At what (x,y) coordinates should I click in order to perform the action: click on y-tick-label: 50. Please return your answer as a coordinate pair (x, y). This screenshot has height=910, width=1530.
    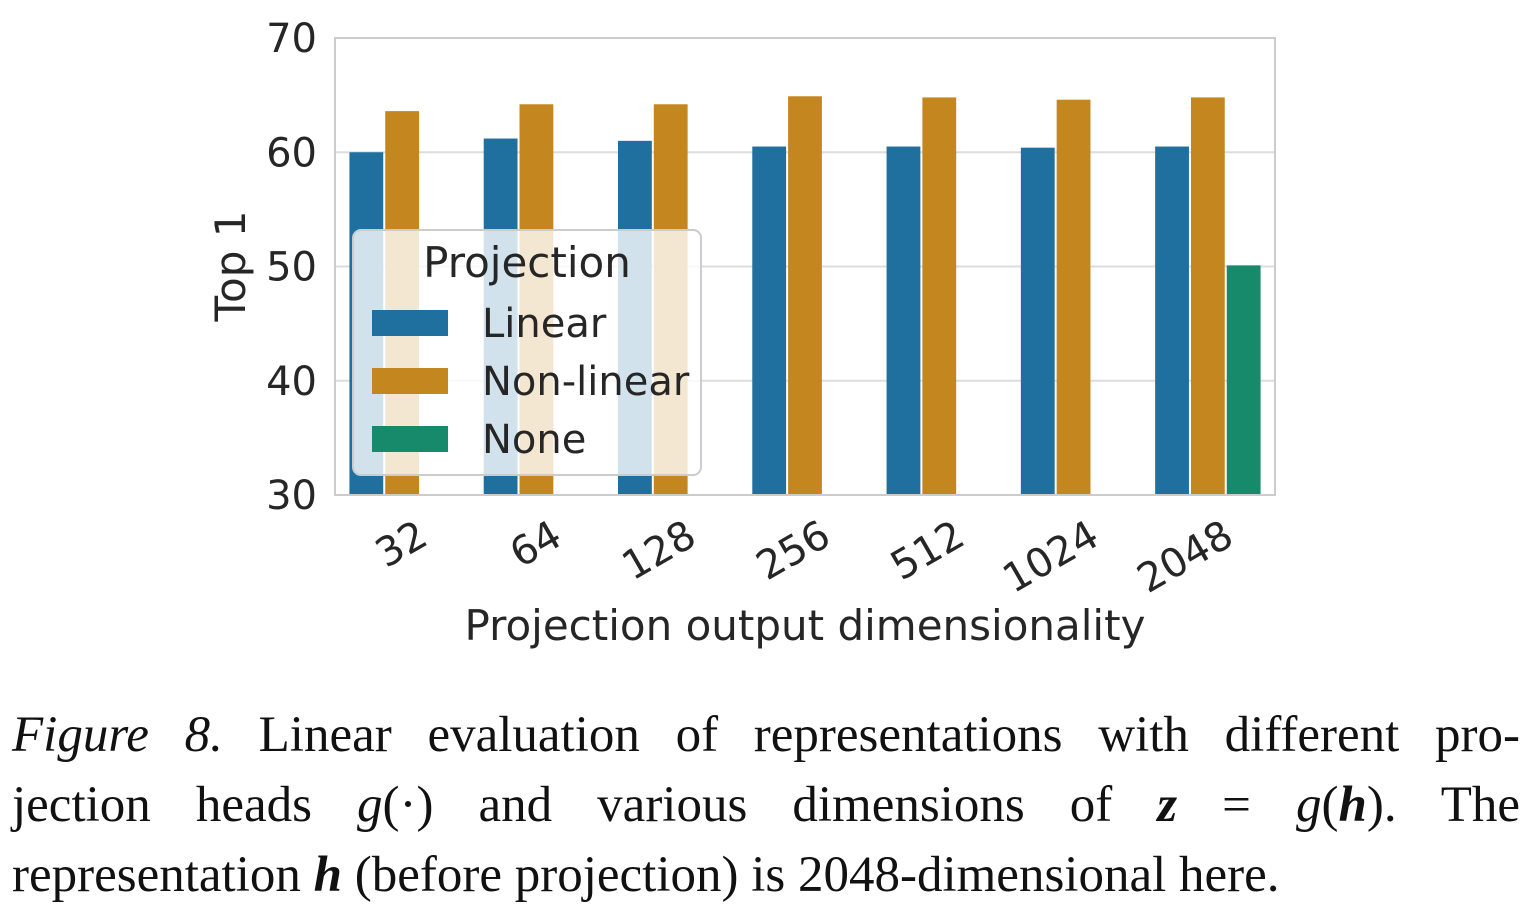
    Looking at the image, I should click on (291, 268).